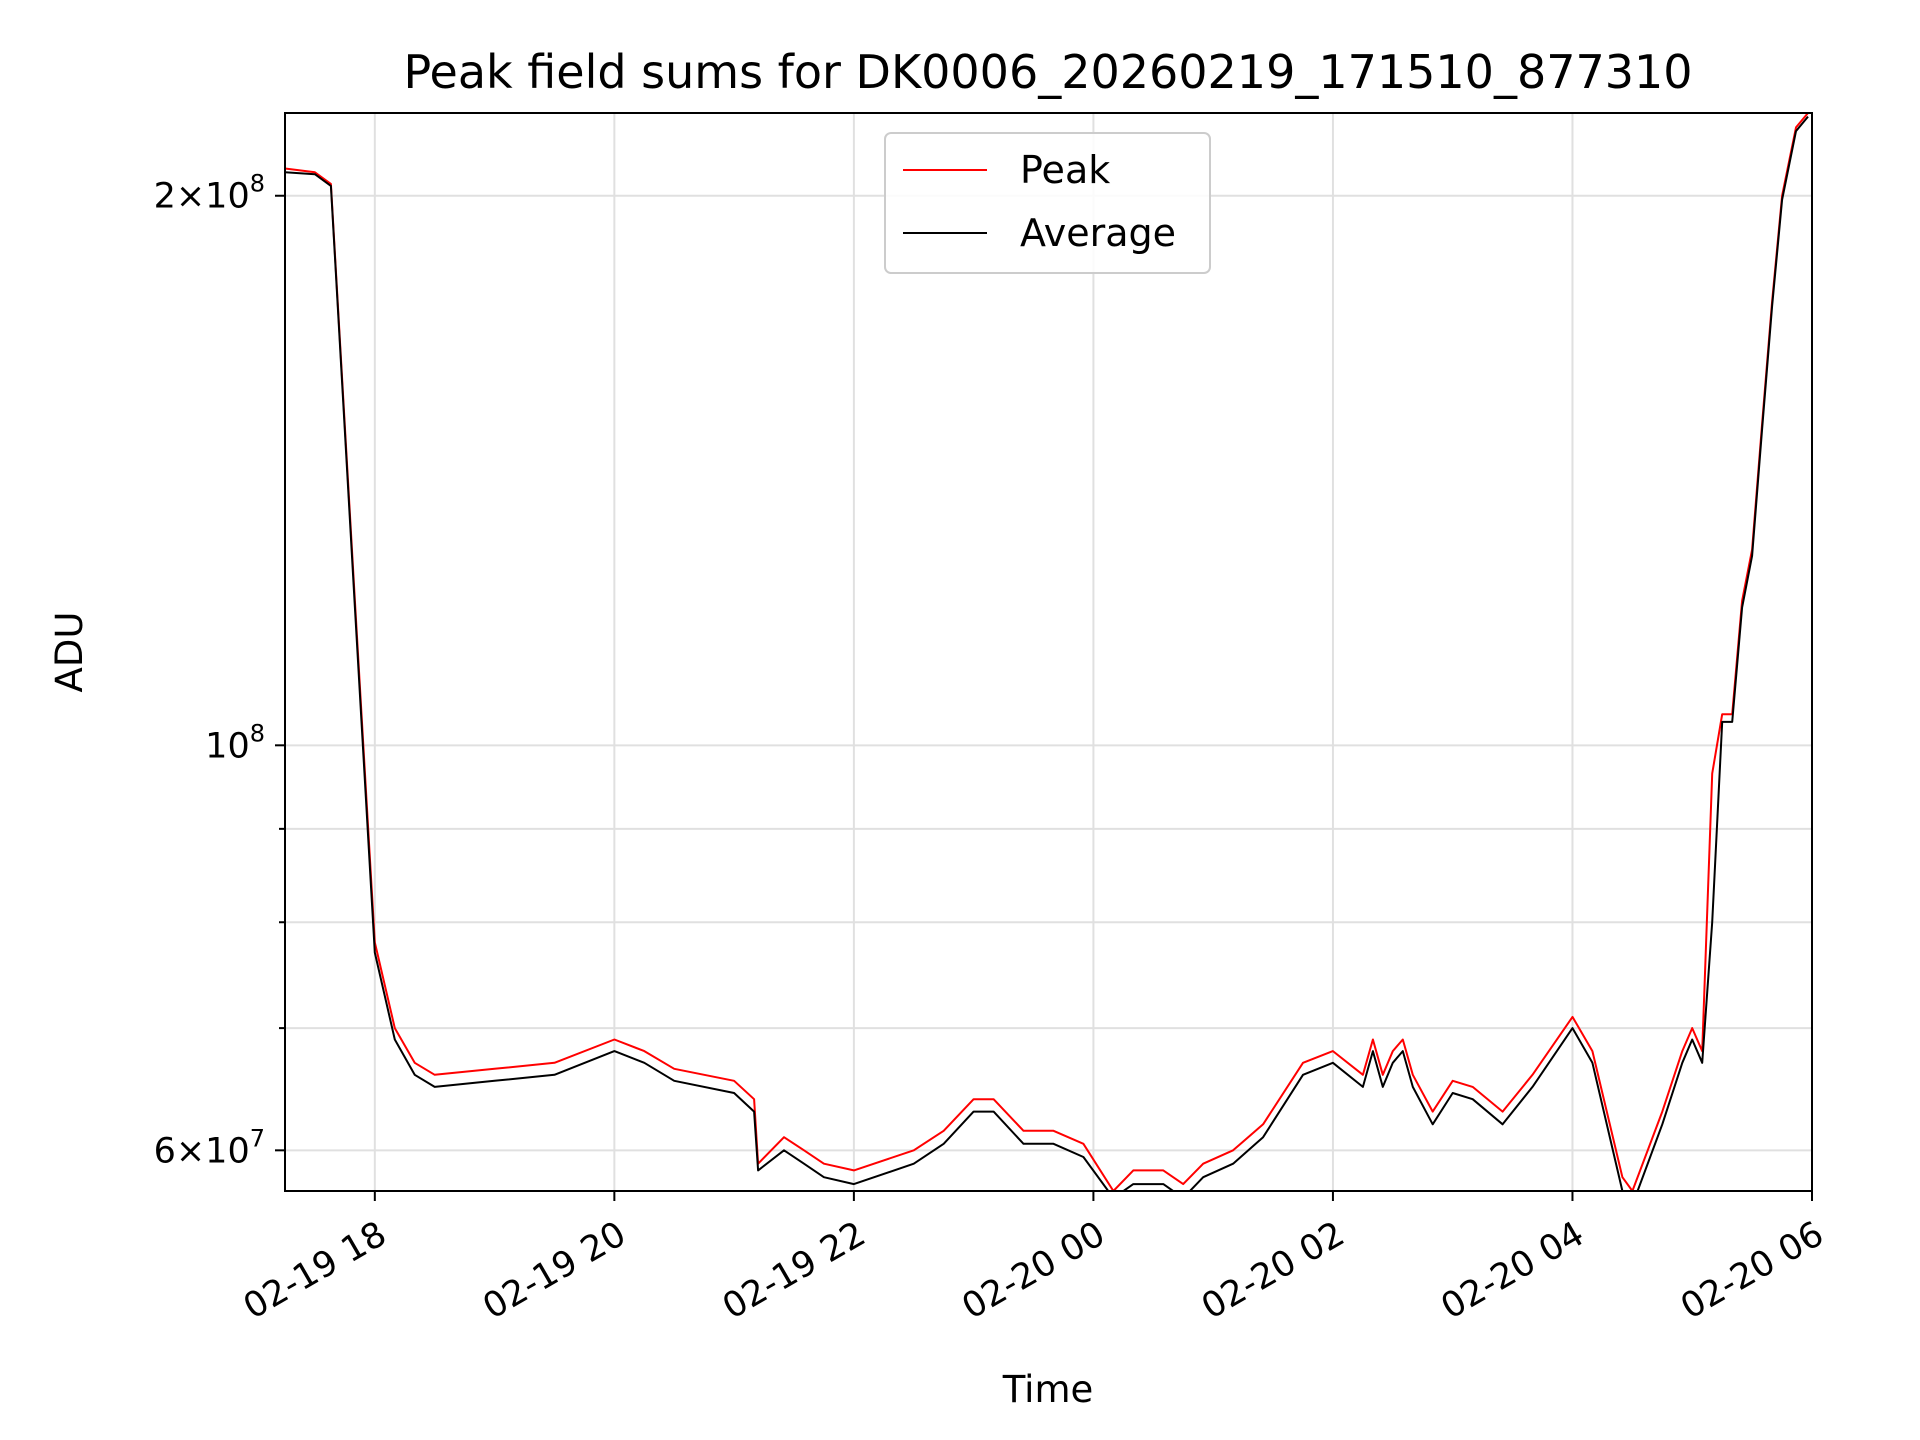 This screenshot has height=1440, width=1920. What do you see at coordinates (209, 1147) in the screenshot?
I see `y-tick-label: 6×107` at bounding box center [209, 1147].